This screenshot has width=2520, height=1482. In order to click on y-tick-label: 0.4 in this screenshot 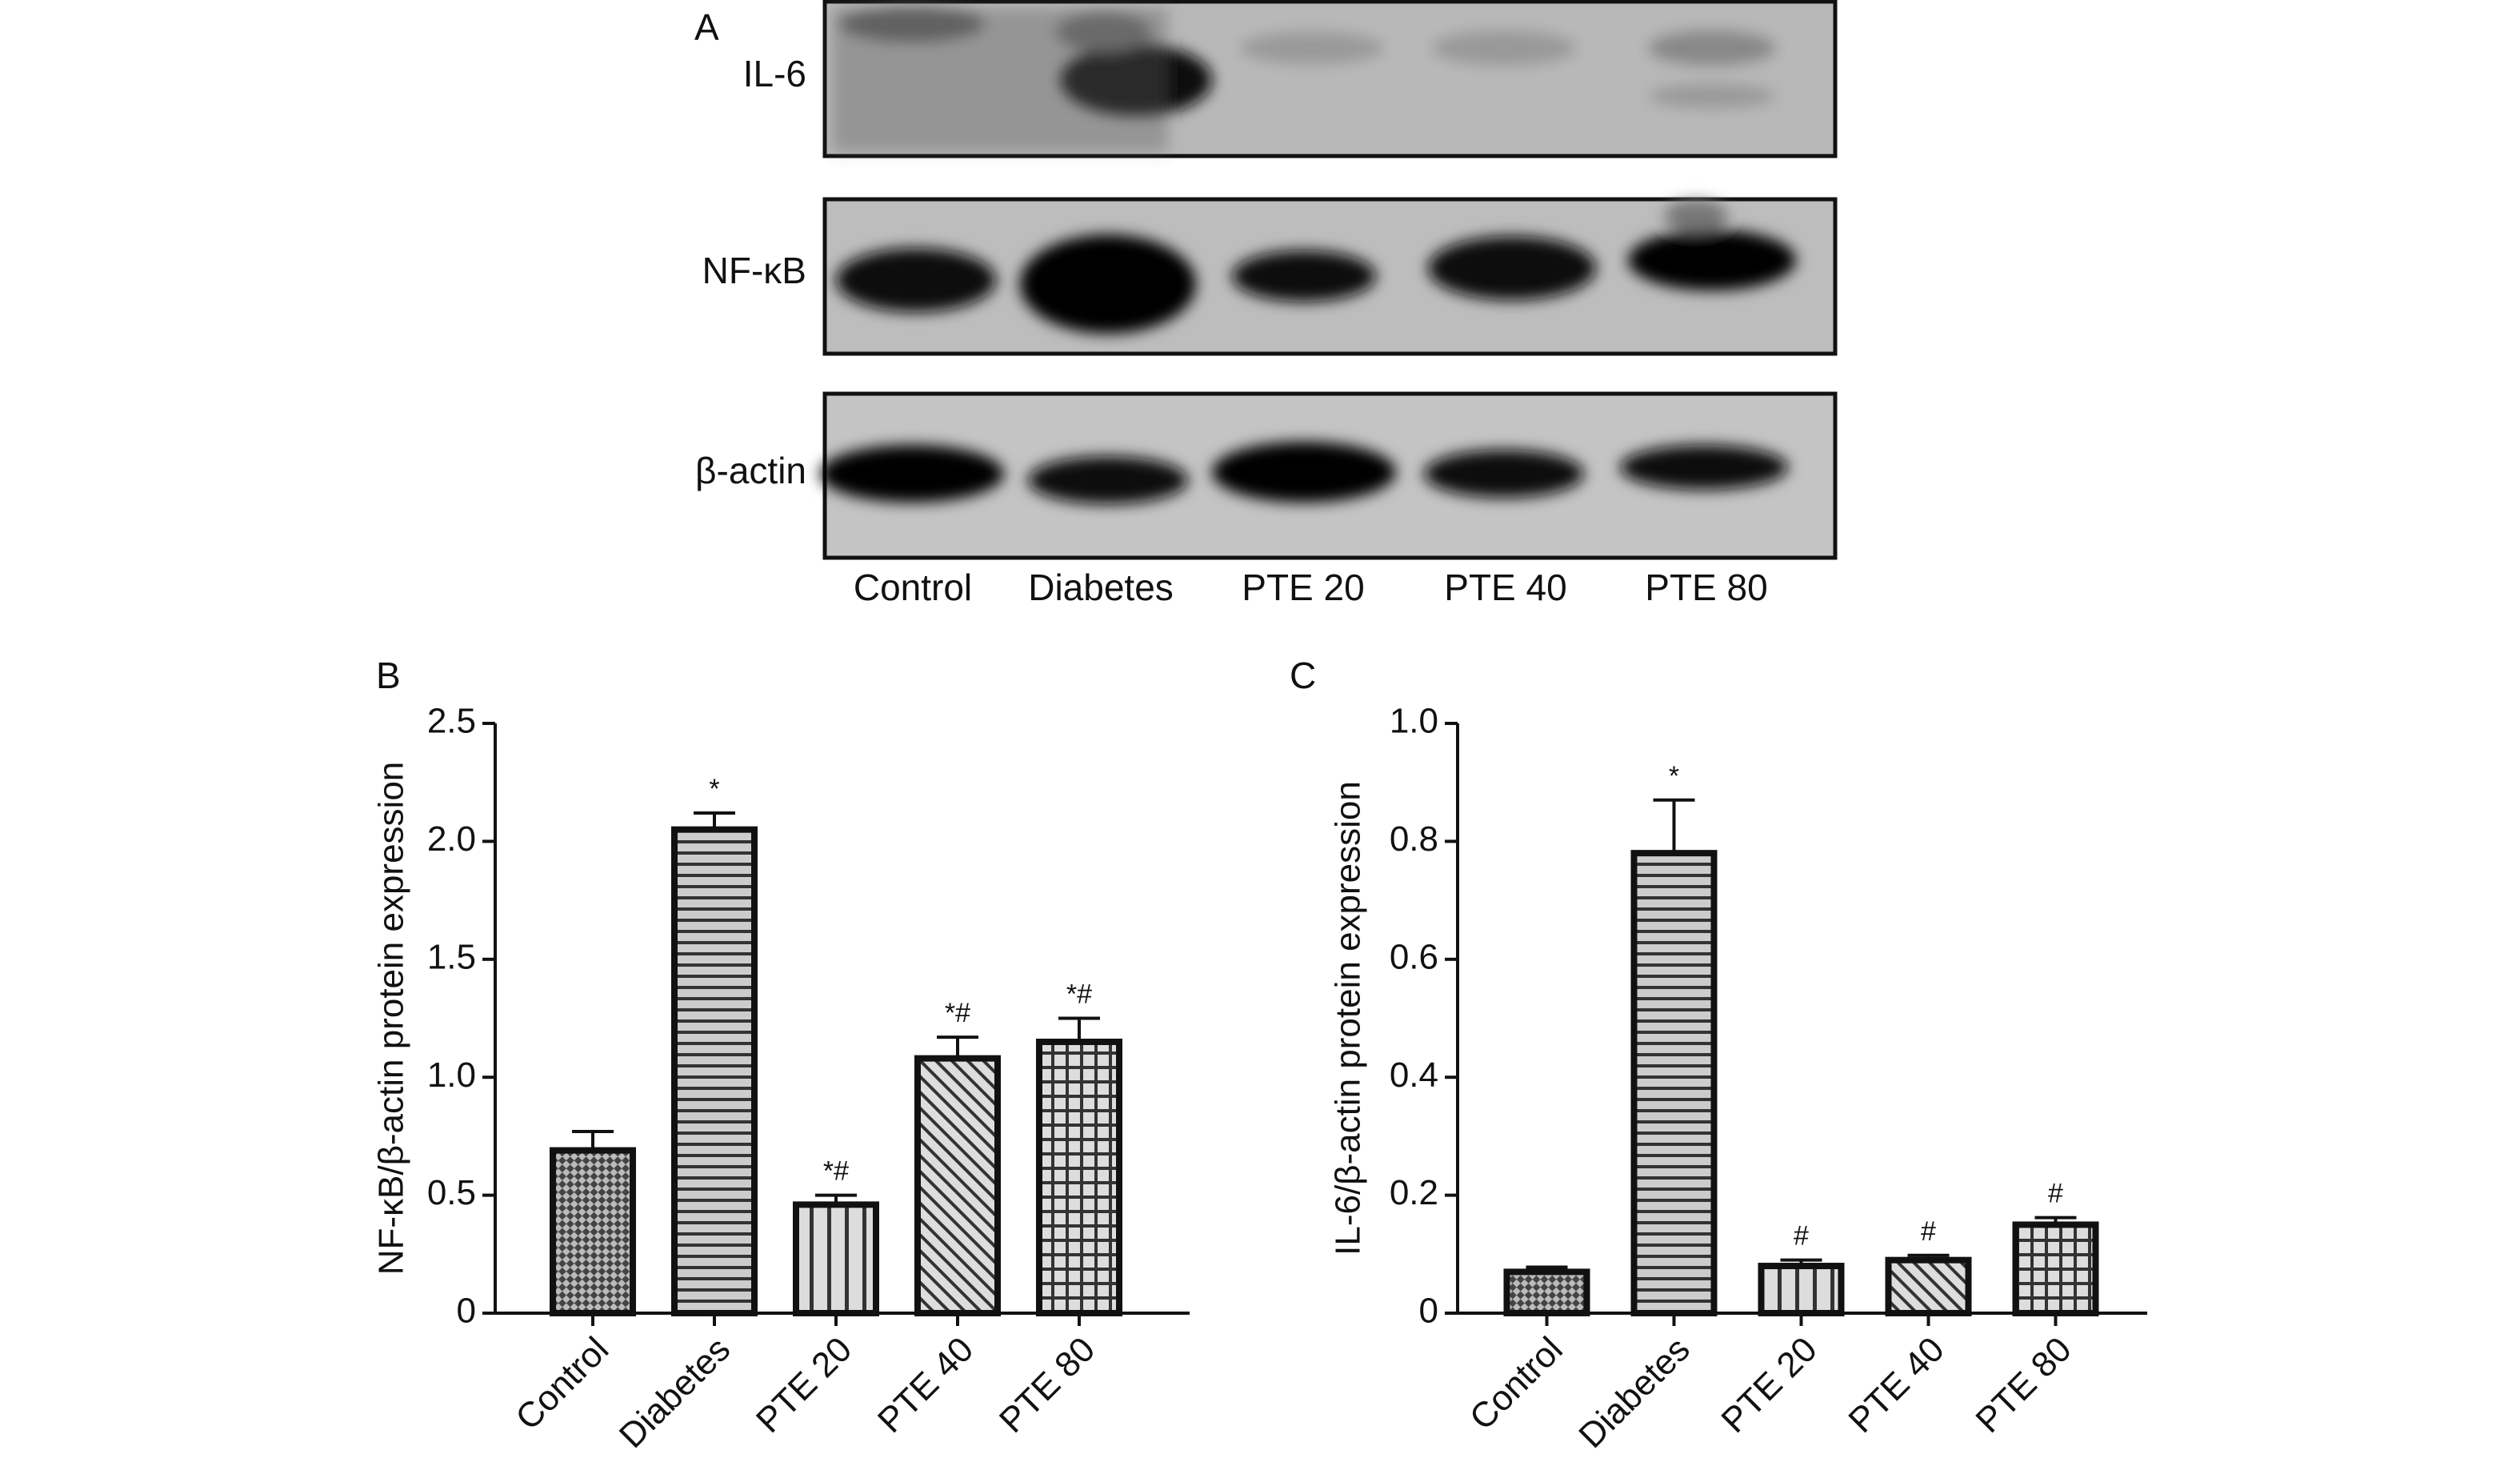, I will do `click(1414, 1075)`.